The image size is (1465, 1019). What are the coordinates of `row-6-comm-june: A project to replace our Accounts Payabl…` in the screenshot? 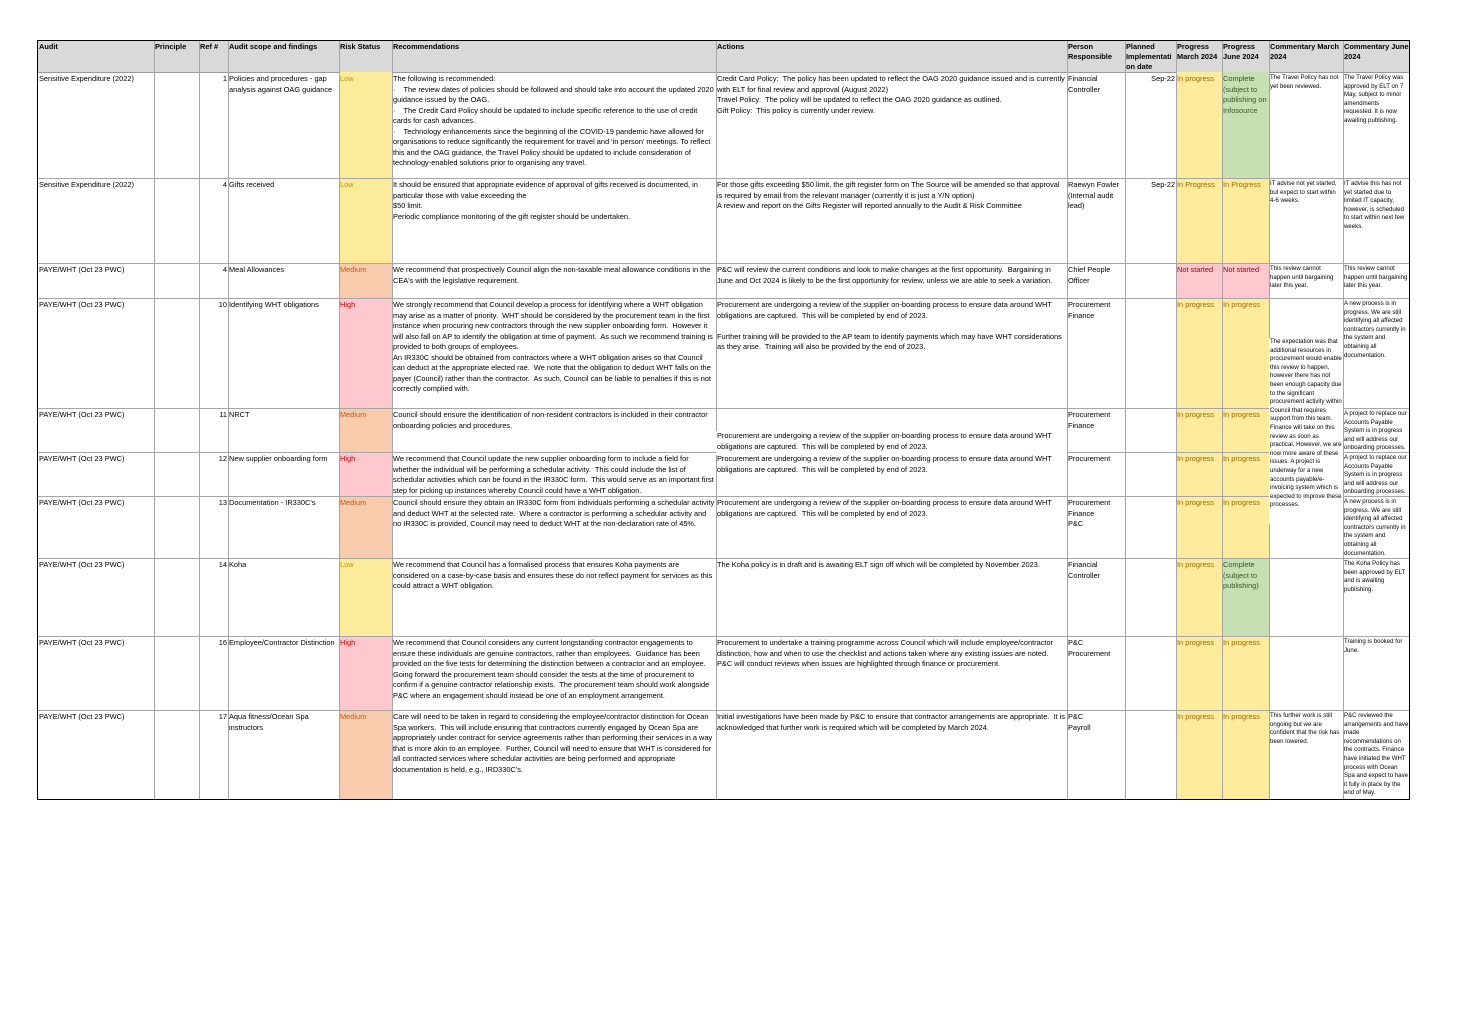 It's located at (1376, 475).